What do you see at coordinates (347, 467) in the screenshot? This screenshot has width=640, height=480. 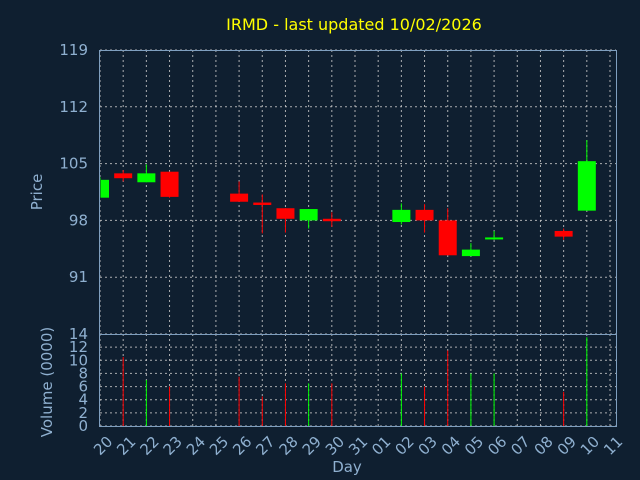 I see `x-axis-label: Day` at bounding box center [347, 467].